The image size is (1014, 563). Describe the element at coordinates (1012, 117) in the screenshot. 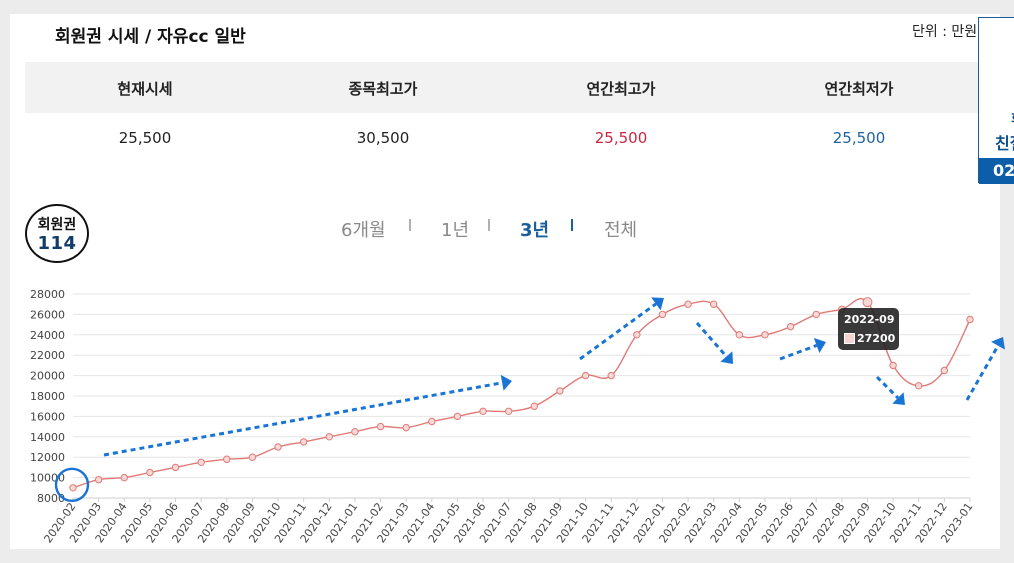

I see `side-promo-text: 회` at that location.